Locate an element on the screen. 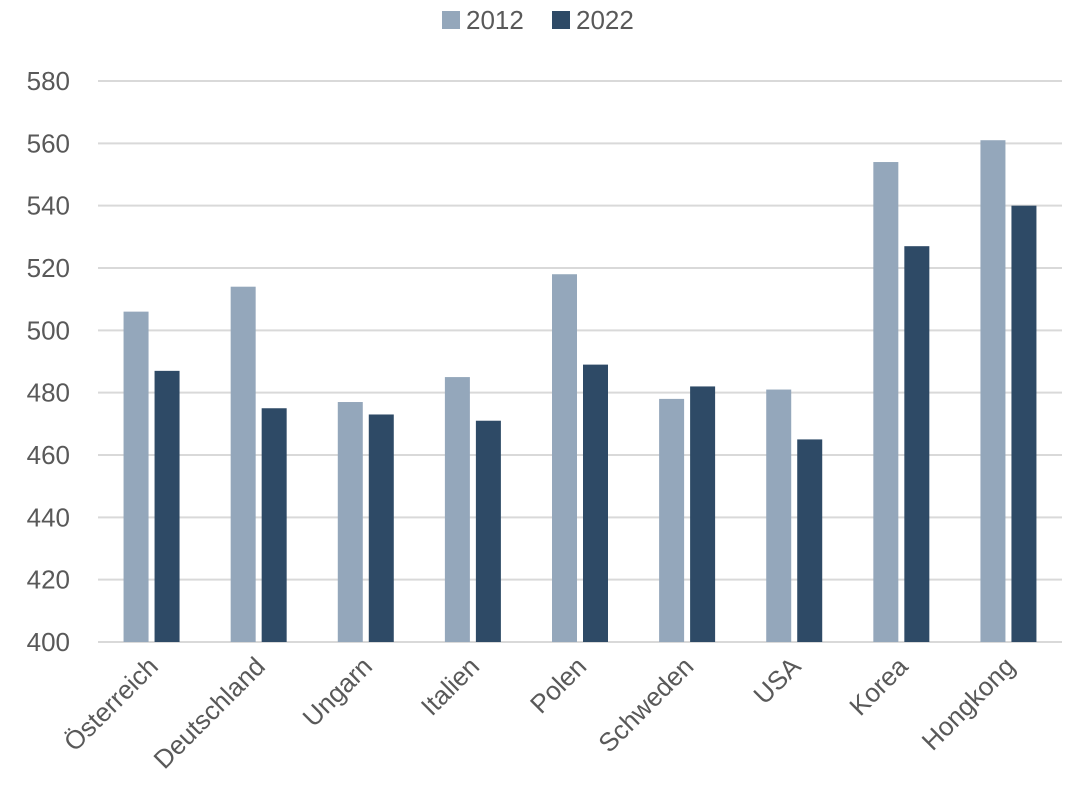 The height and width of the screenshot is (799, 1073). x-category-label: Ungarn is located at coordinates (338, 692).